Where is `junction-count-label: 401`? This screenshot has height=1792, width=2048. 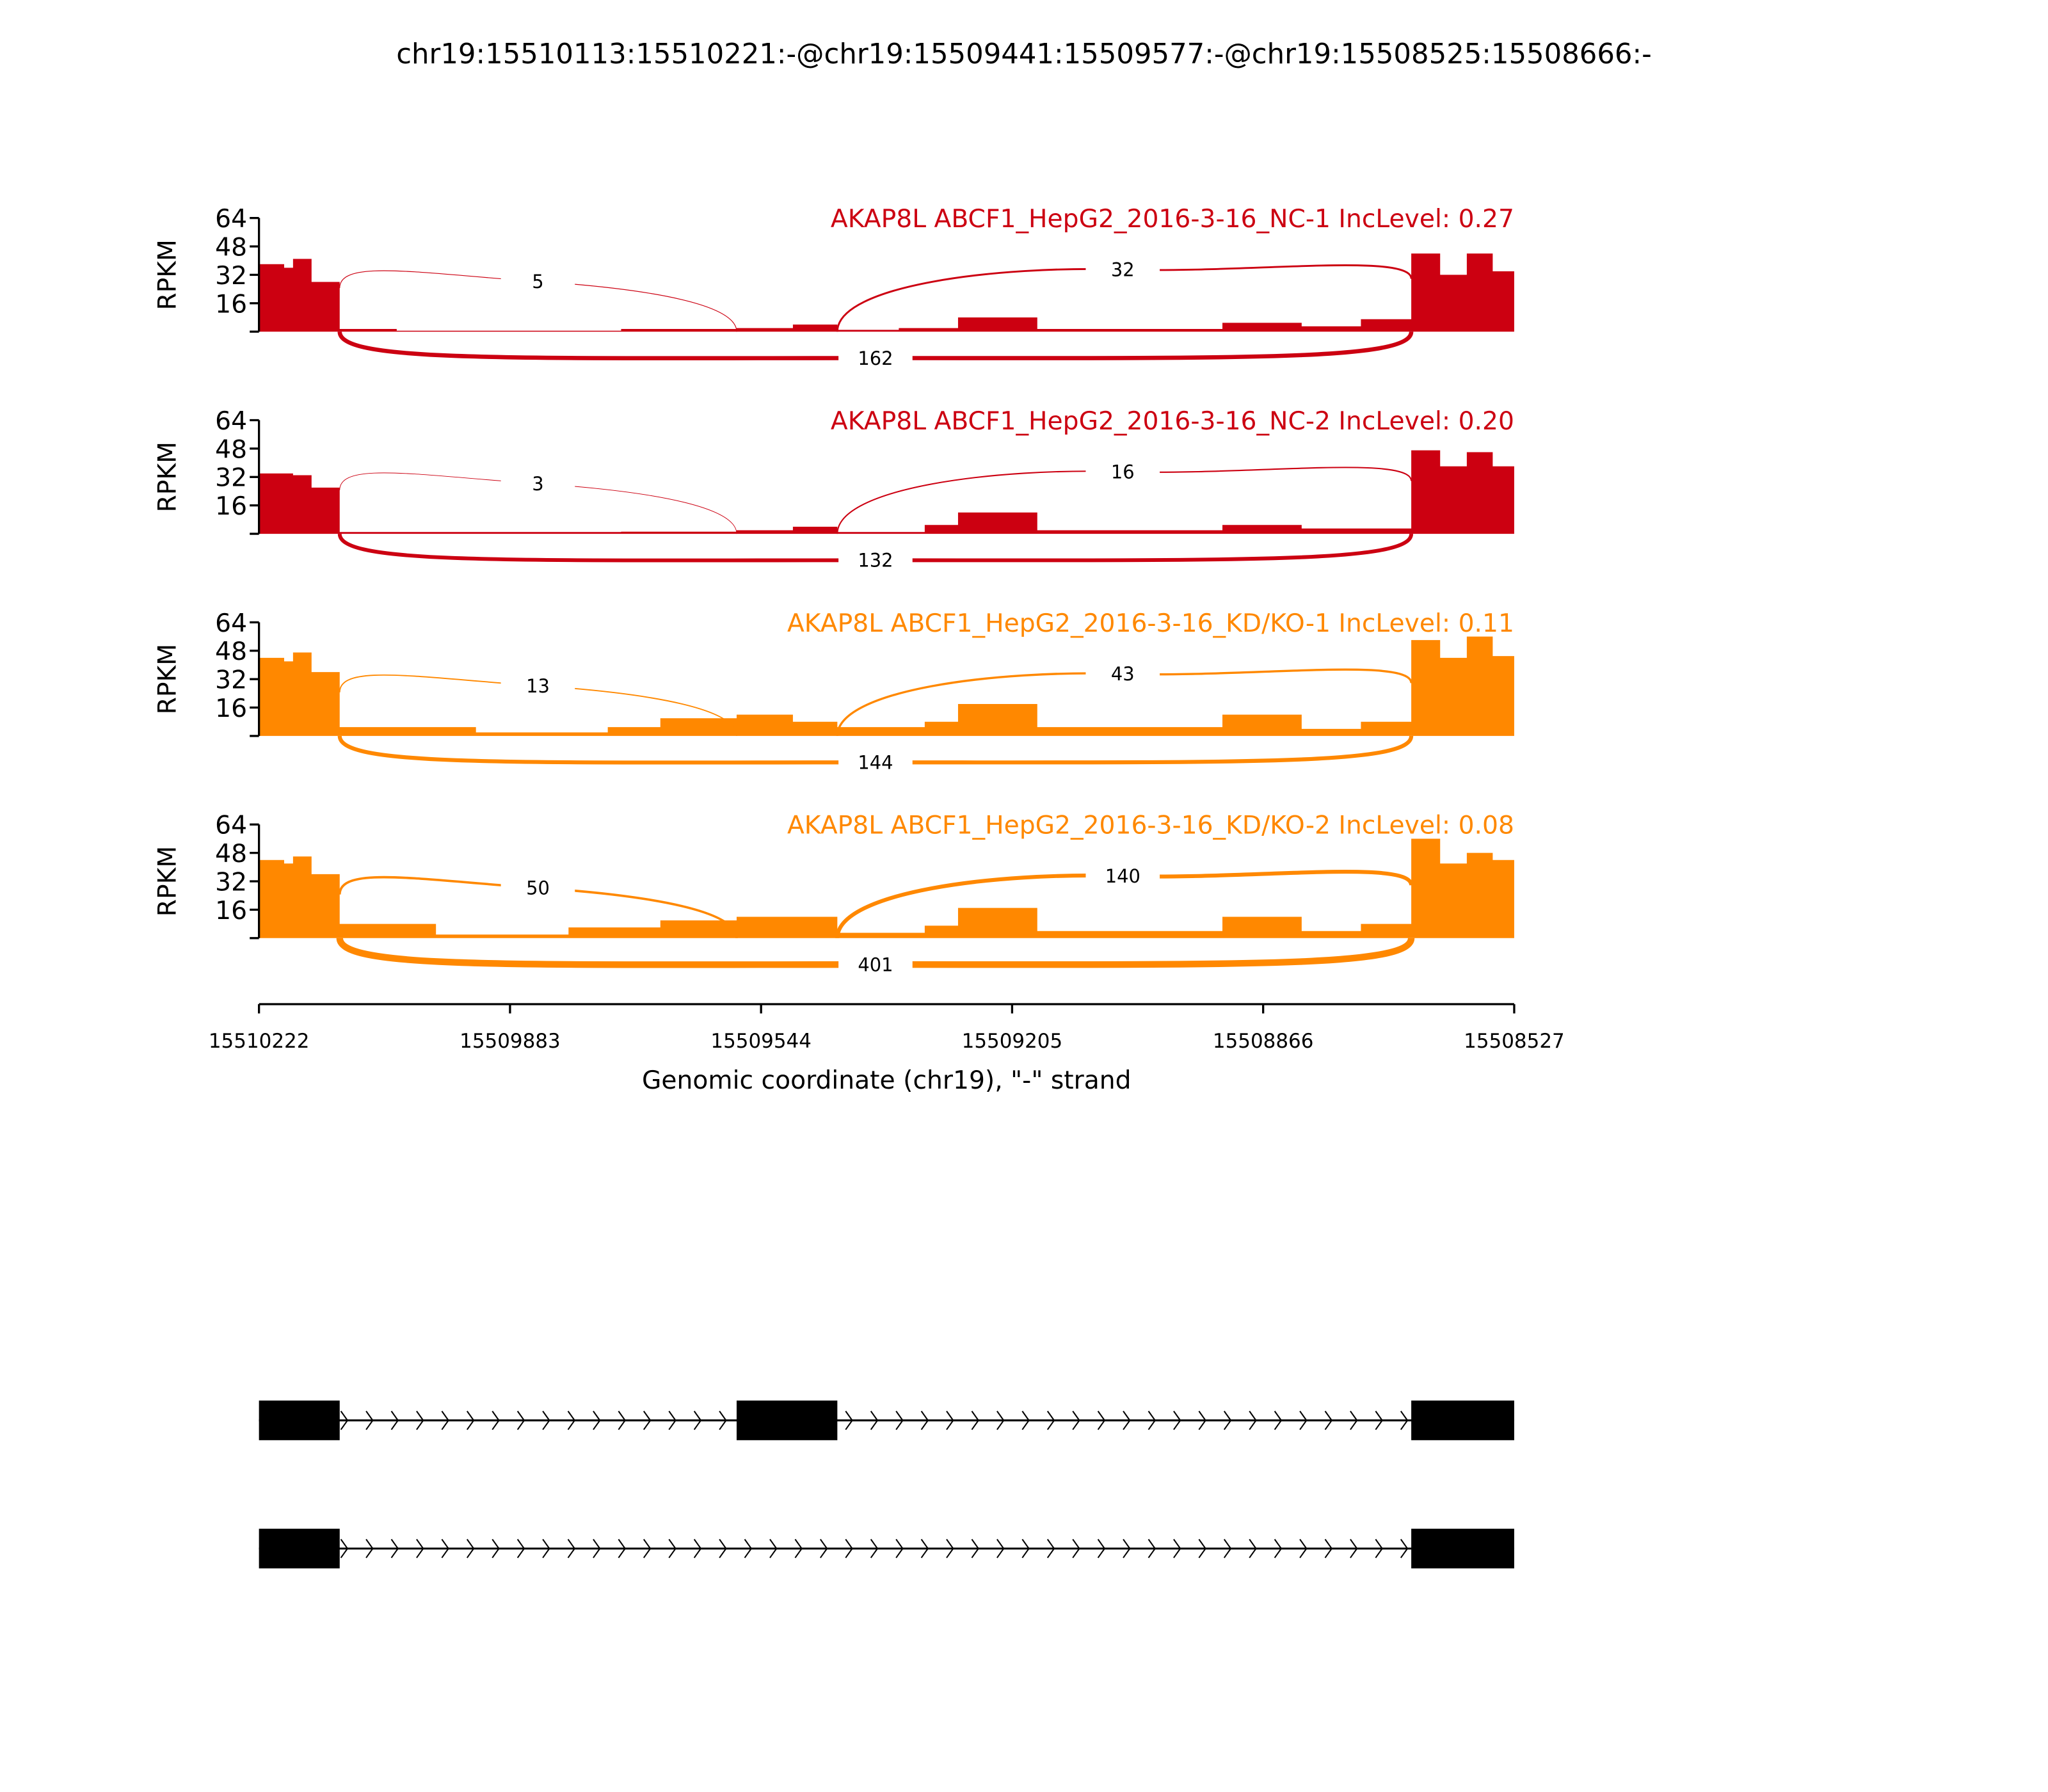 junction-count-label: 401 is located at coordinates (875, 964).